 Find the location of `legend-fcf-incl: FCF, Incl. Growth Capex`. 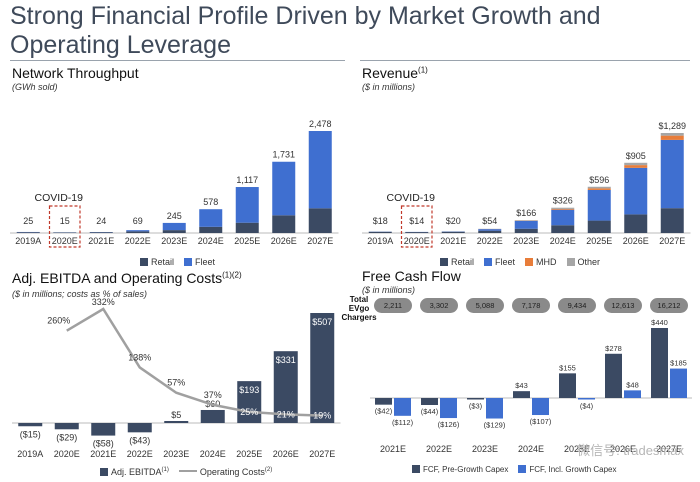

legend-fcf-incl: FCF, Incl. Growth Capex is located at coordinates (567, 469).